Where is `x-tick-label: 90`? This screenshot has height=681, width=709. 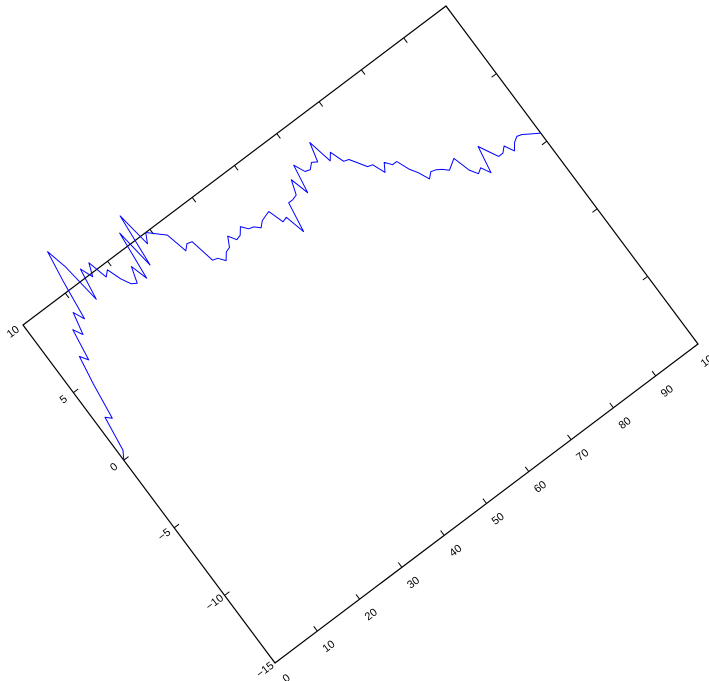 x-tick-label: 90 is located at coordinates (667, 391).